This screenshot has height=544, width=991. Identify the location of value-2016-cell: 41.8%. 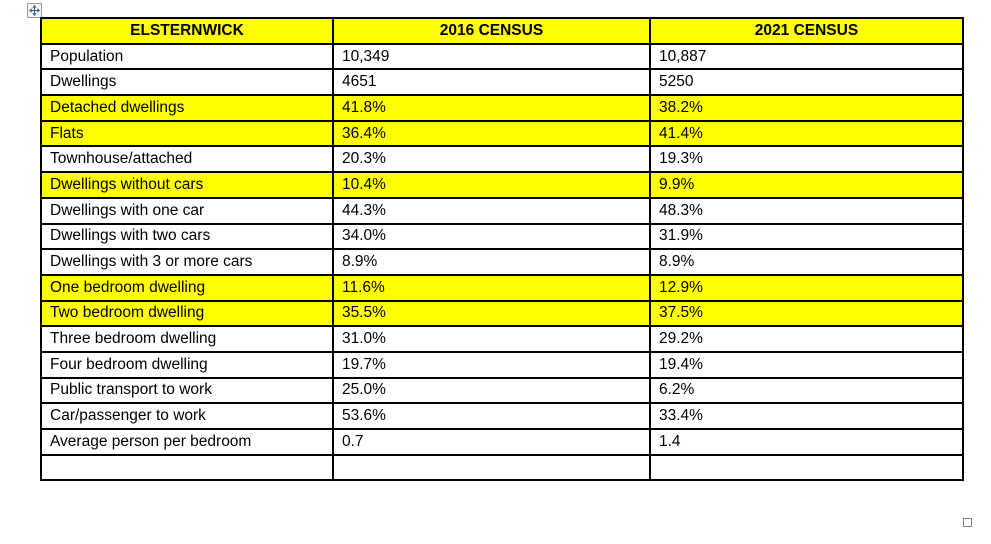
(491, 108).